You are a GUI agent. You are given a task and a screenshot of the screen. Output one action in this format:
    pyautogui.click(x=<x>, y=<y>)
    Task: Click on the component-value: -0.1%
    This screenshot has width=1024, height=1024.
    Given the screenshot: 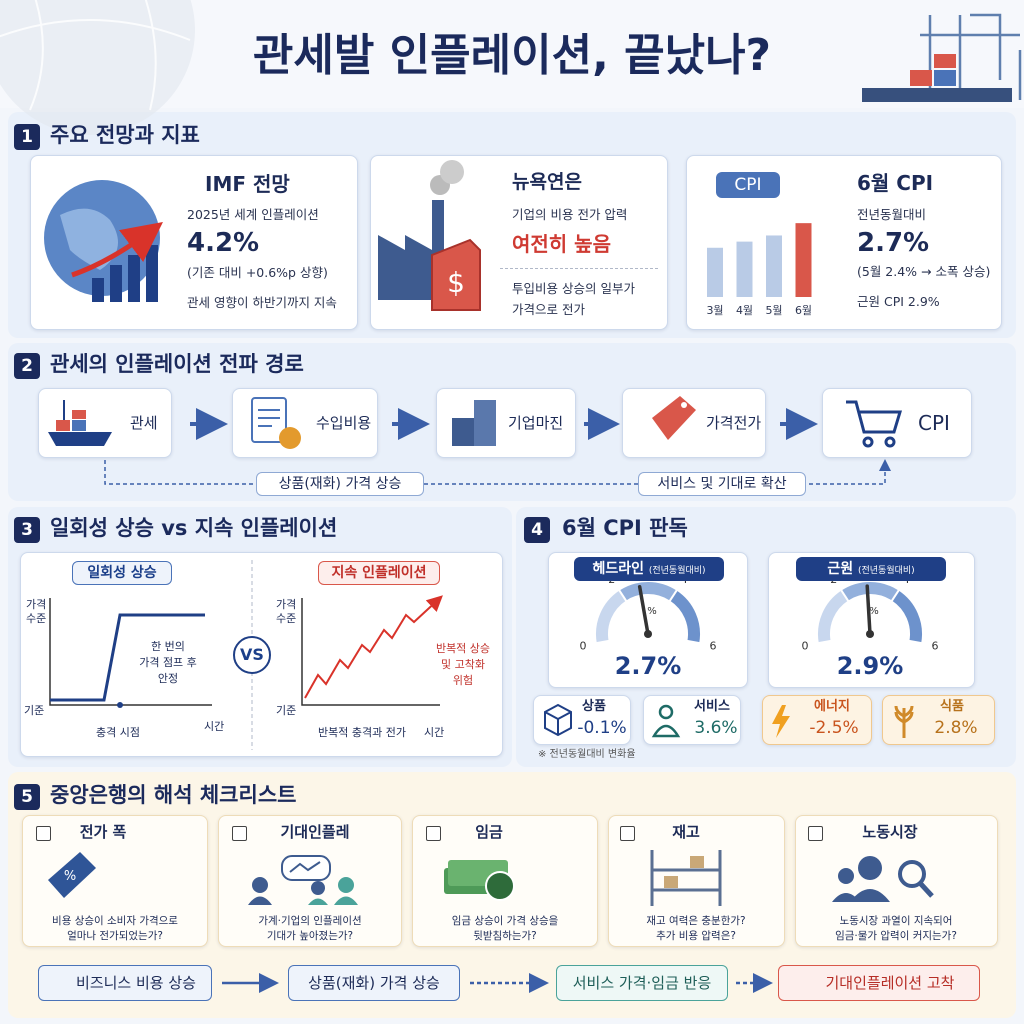 What is the action you would take?
    pyautogui.click(x=602, y=728)
    